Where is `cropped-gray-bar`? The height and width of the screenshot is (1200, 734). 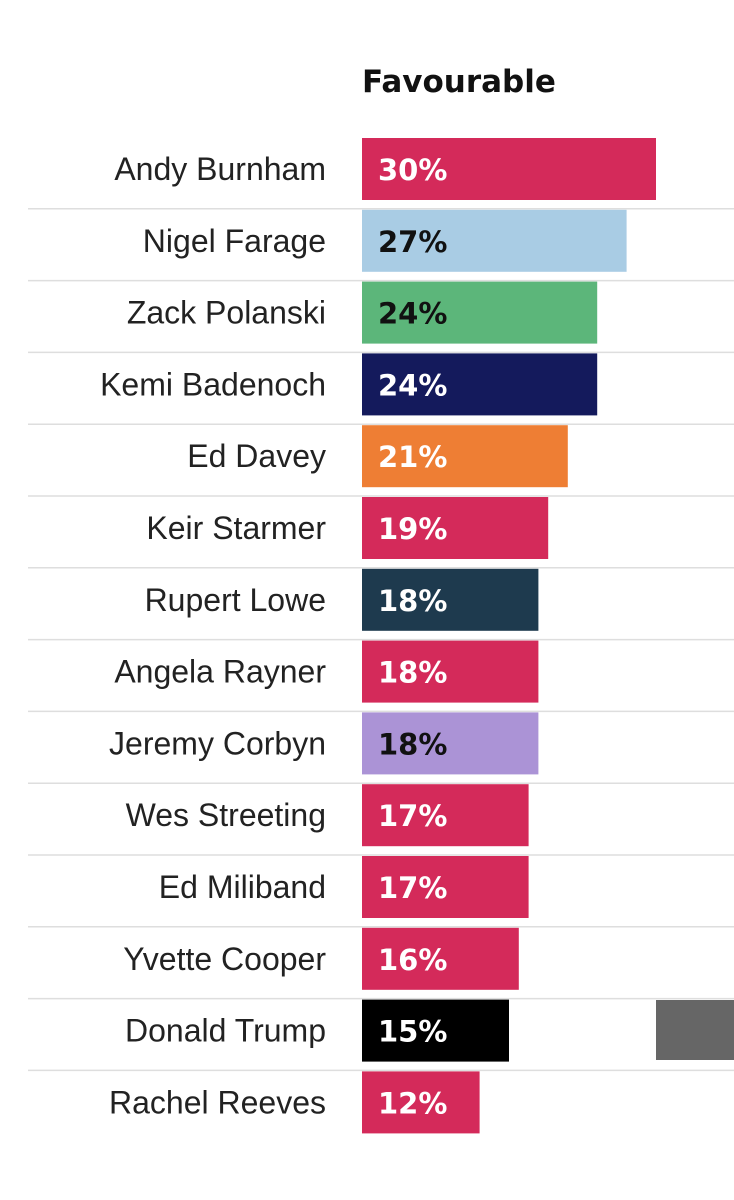 cropped-gray-bar is located at coordinates (695, 1030).